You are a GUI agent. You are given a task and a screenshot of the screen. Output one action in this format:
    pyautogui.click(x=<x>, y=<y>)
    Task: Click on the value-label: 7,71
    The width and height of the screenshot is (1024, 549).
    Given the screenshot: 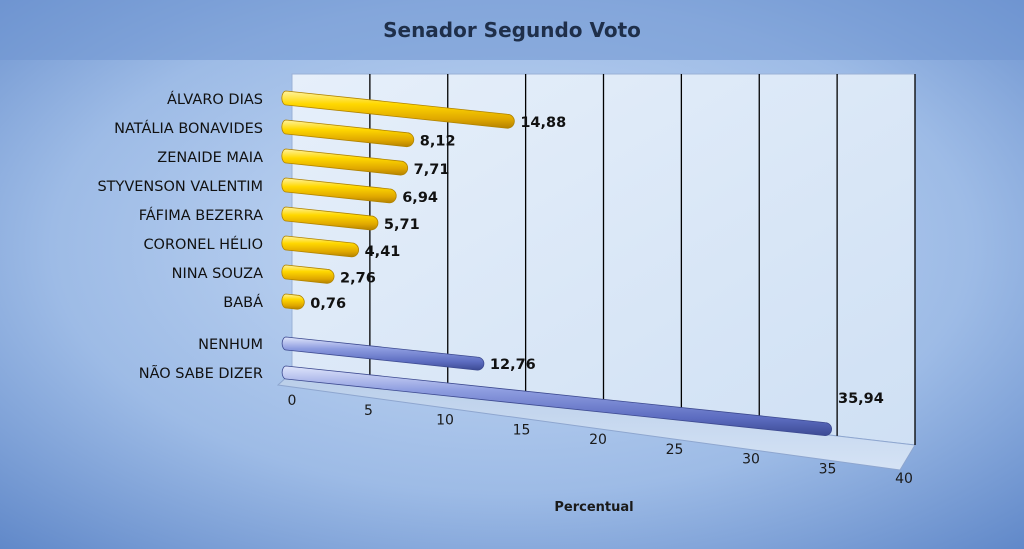 What is the action you would take?
    pyautogui.click(x=432, y=170)
    